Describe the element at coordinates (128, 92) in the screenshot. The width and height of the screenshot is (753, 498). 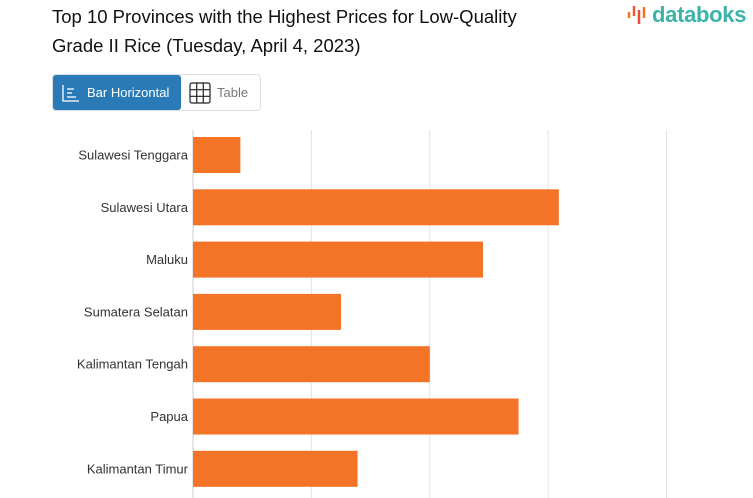
I see `tab-label: Bar Horizontal` at that location.